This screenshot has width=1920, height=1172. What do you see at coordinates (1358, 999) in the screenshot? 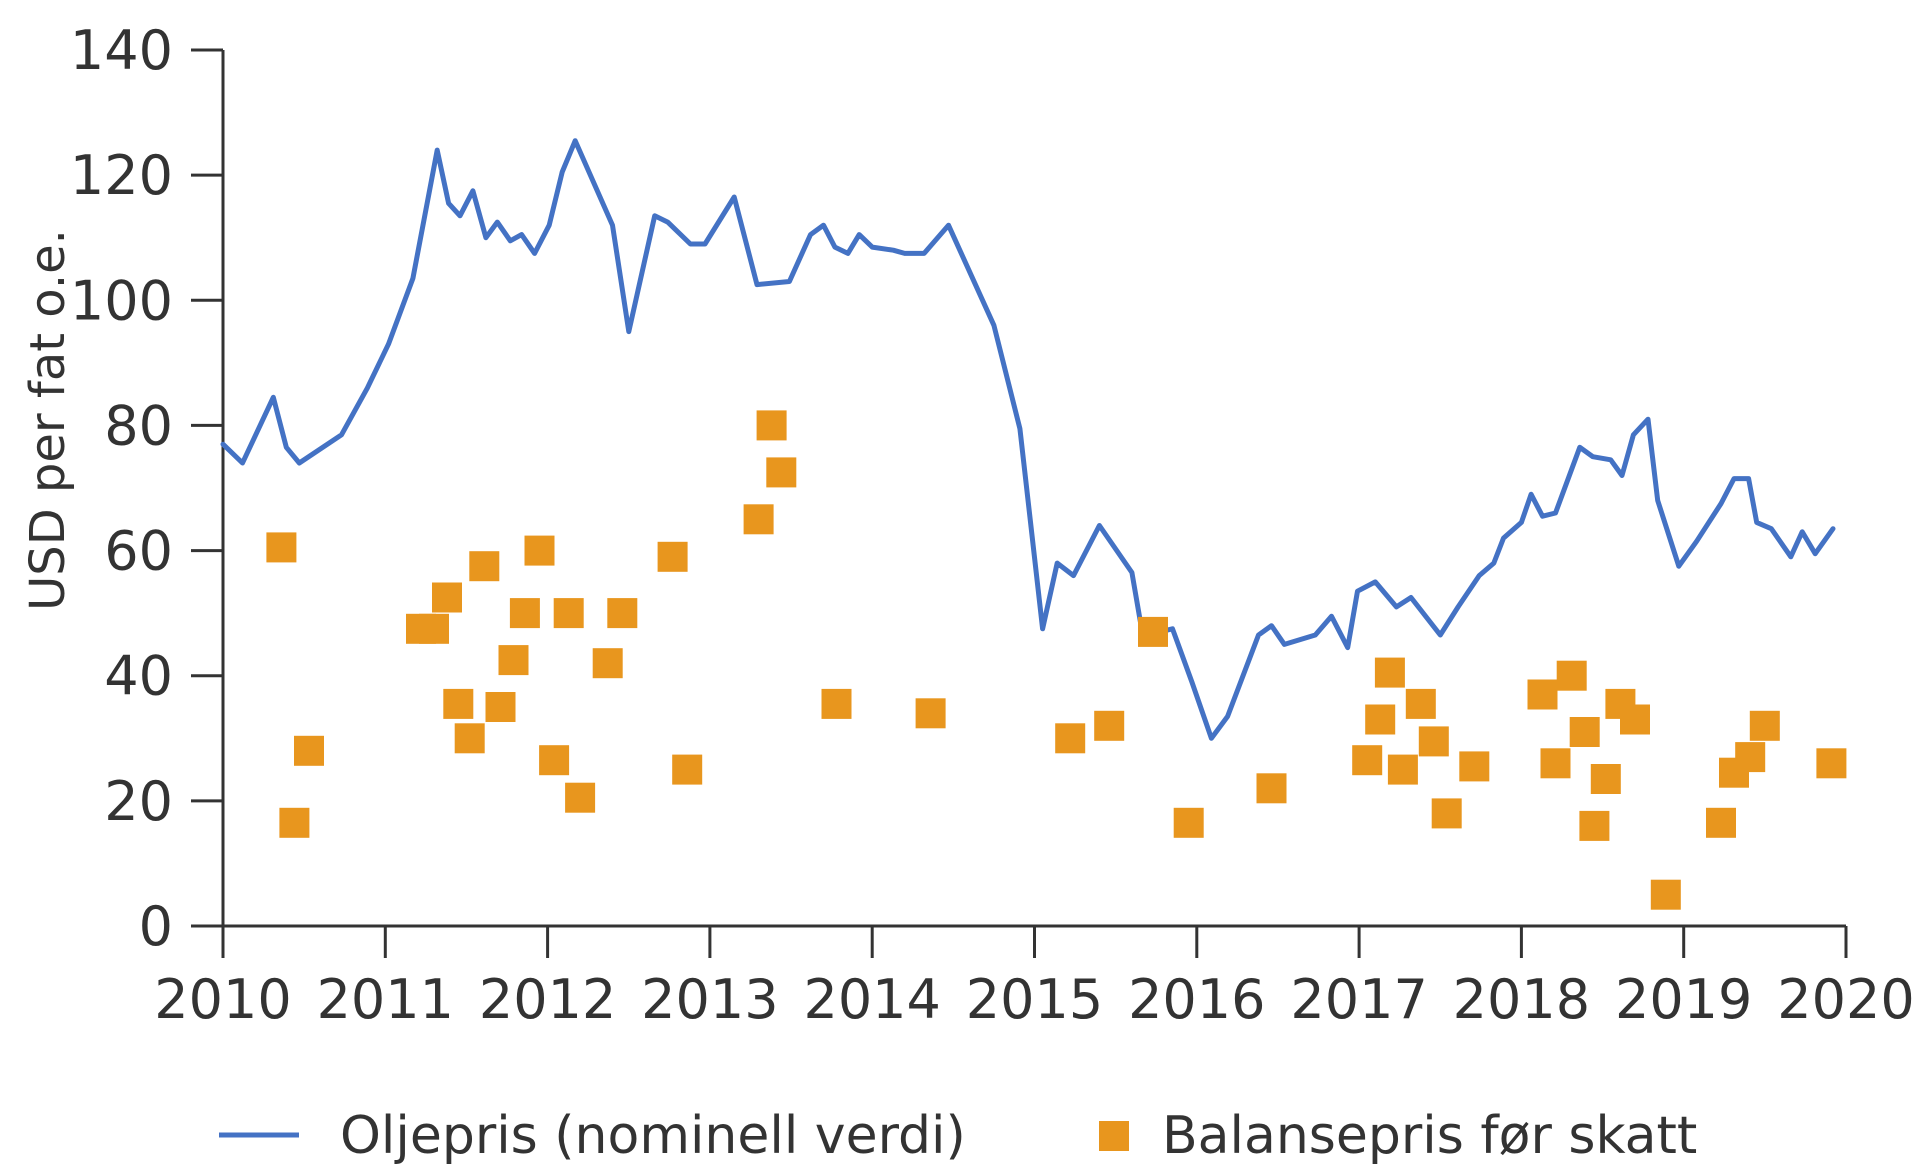
I see `x-tick-label: 2017` at bounding box center [1358, 999].